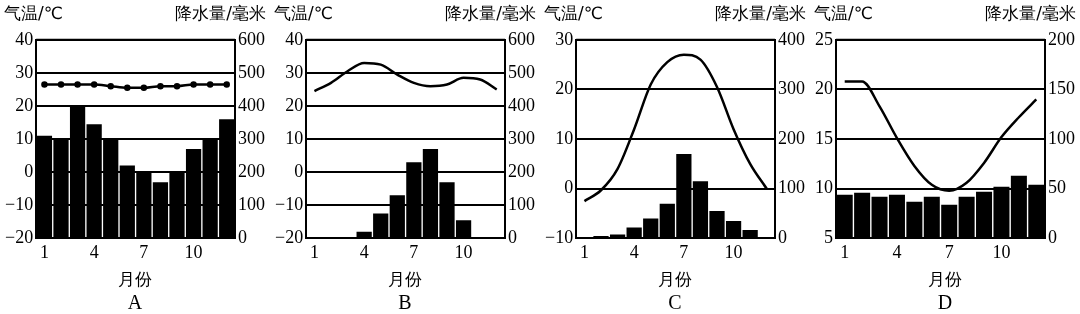  I want to click on y-tick-label: 15, so click(824, 137).